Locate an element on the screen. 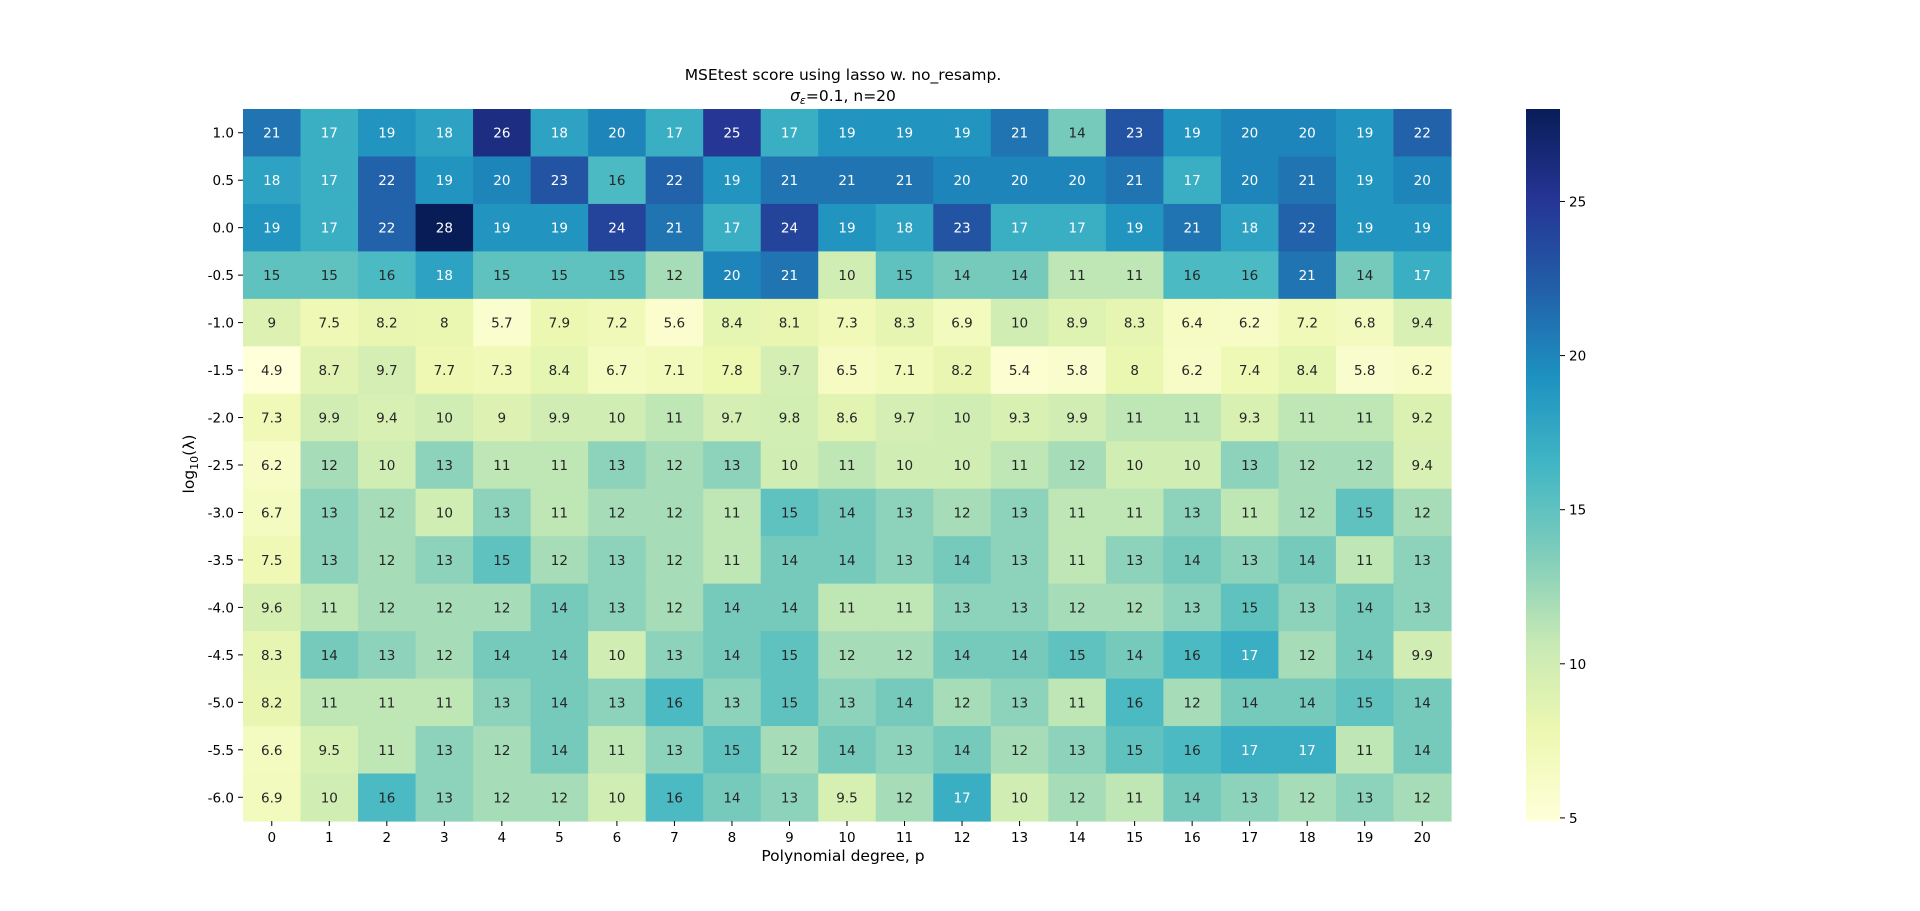  cell-value-label: 18 is located at coordinates (904, 229).